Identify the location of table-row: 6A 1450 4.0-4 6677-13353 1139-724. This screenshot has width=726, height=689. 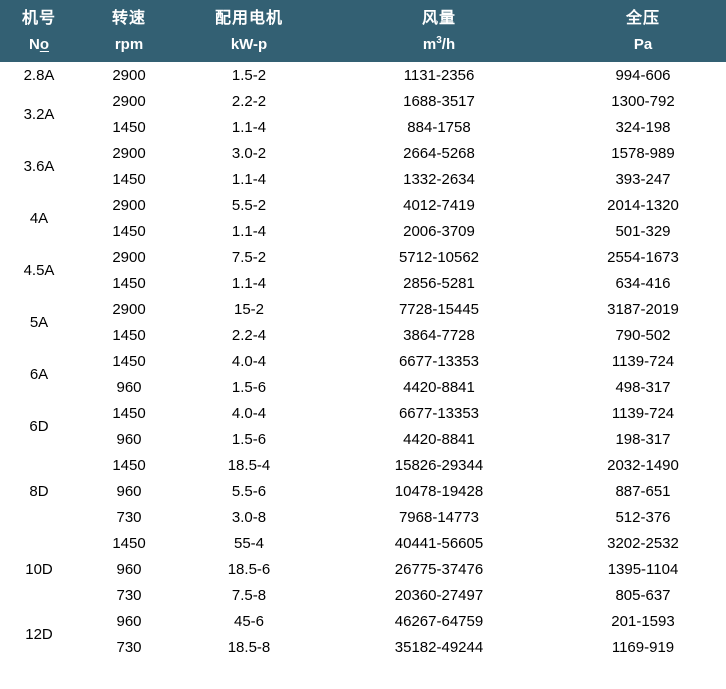
(363, 374).